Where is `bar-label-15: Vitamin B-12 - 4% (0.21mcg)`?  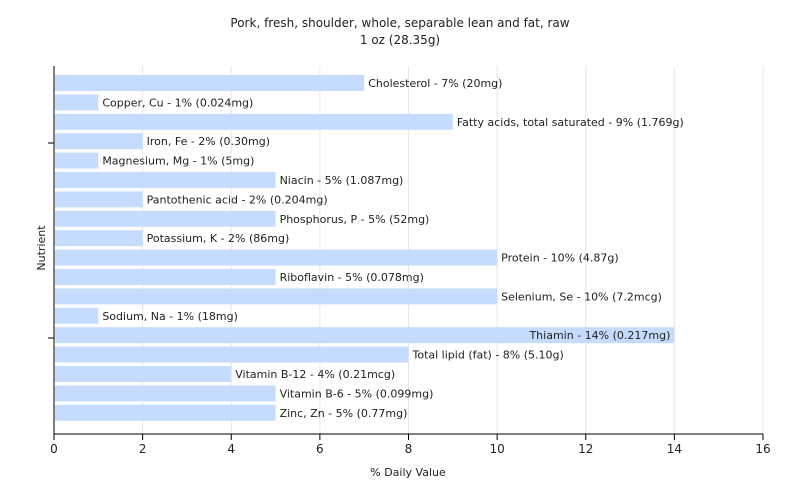 bar-label-15: Vitamin B-12 - 4% (0.21mcg) is located at coordinates (315, 374).